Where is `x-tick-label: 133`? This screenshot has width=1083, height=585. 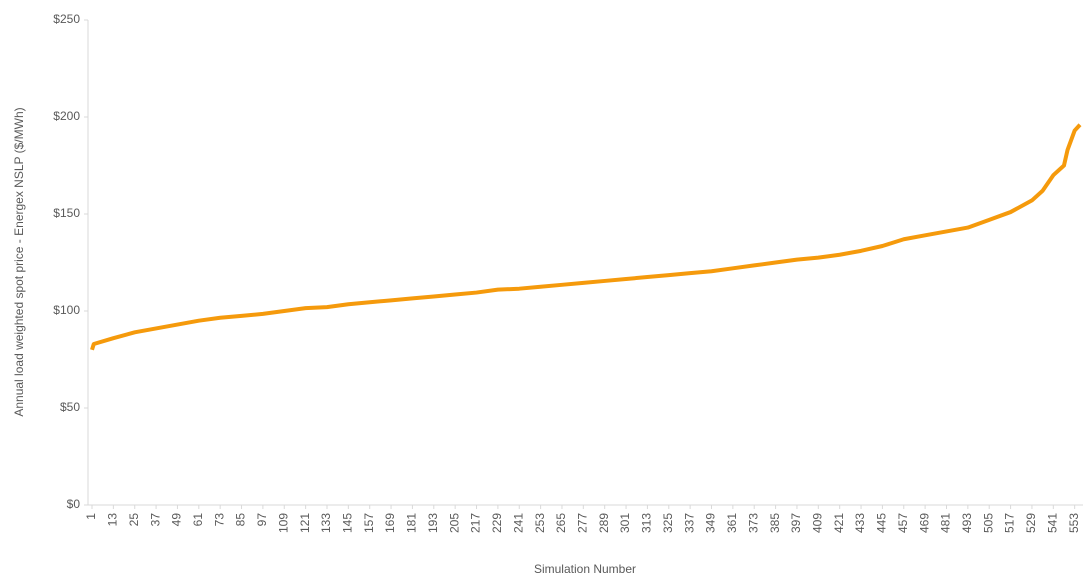
x-tick-label: 133 is located at coordinates (326, 523).